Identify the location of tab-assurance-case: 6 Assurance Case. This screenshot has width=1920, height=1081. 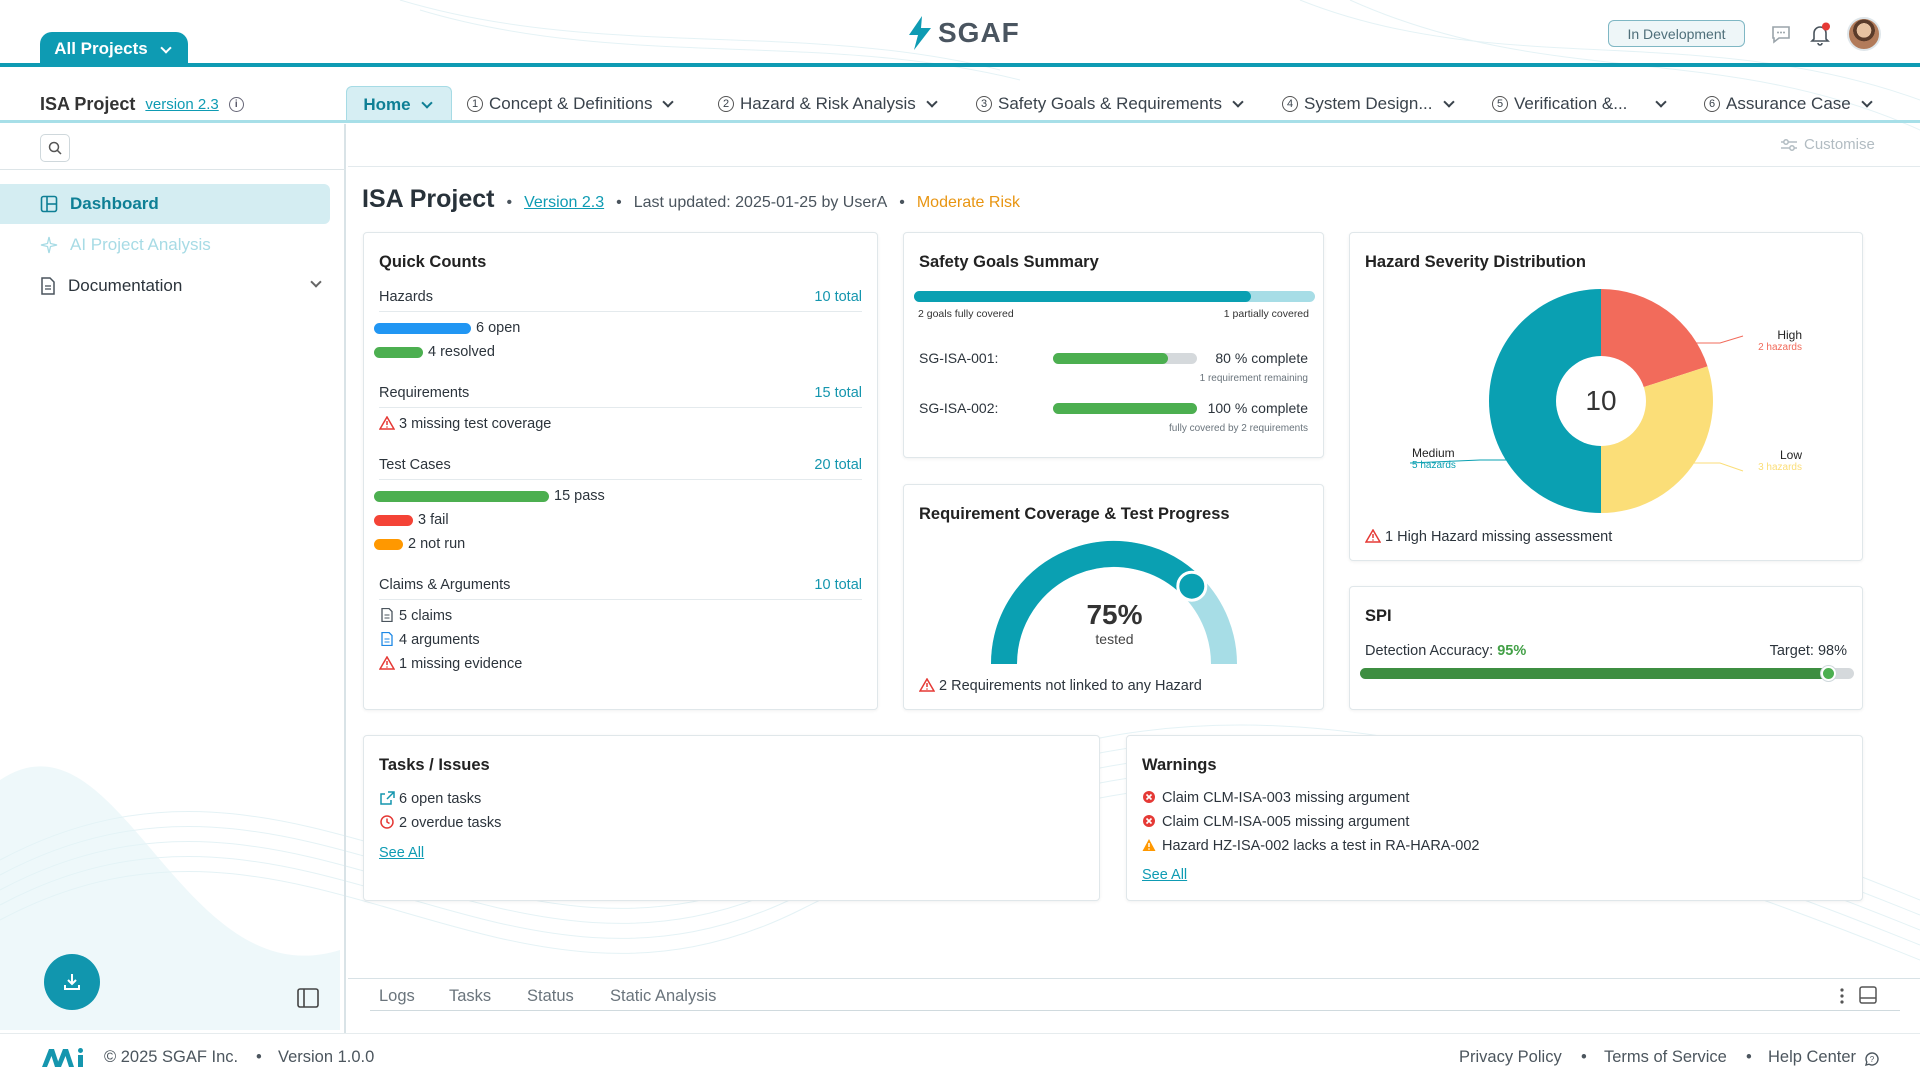
(1789, 104).